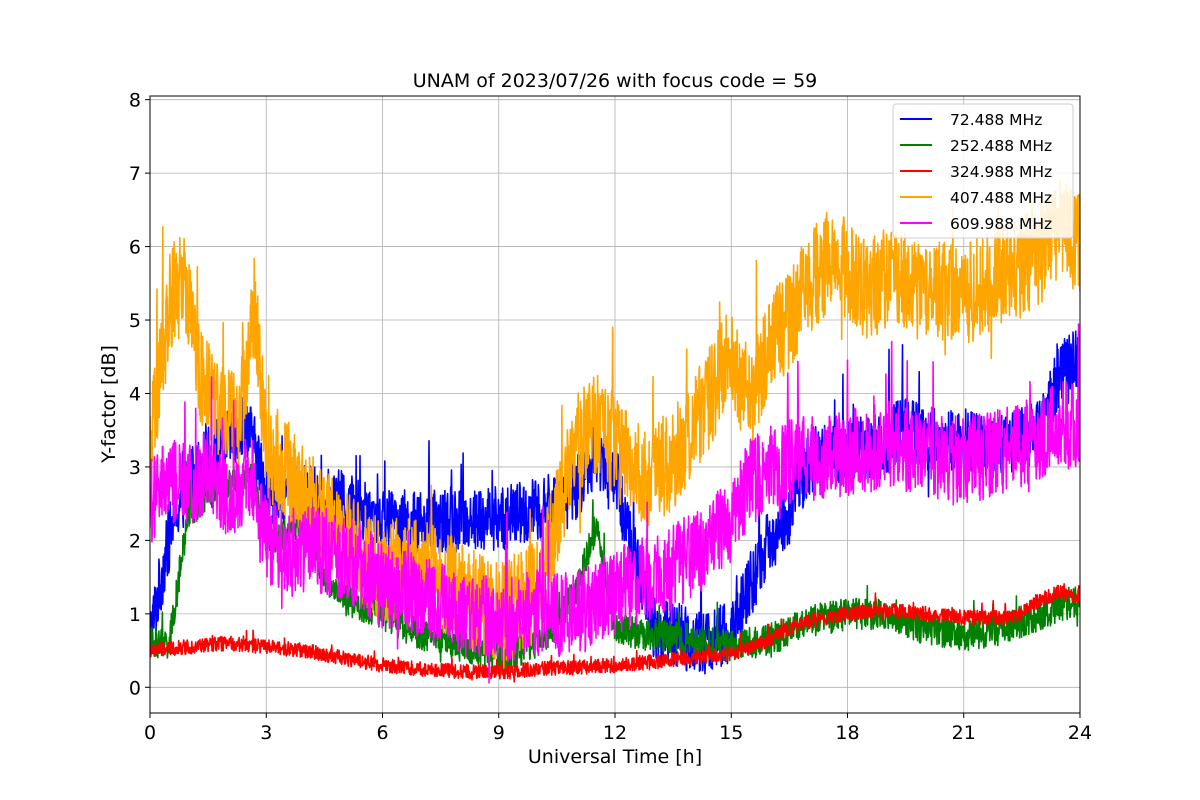 The height and width of the screenshot is (800, 1200). I want to click on y-axis-label: Y-factor [dB], so click(109, 404).